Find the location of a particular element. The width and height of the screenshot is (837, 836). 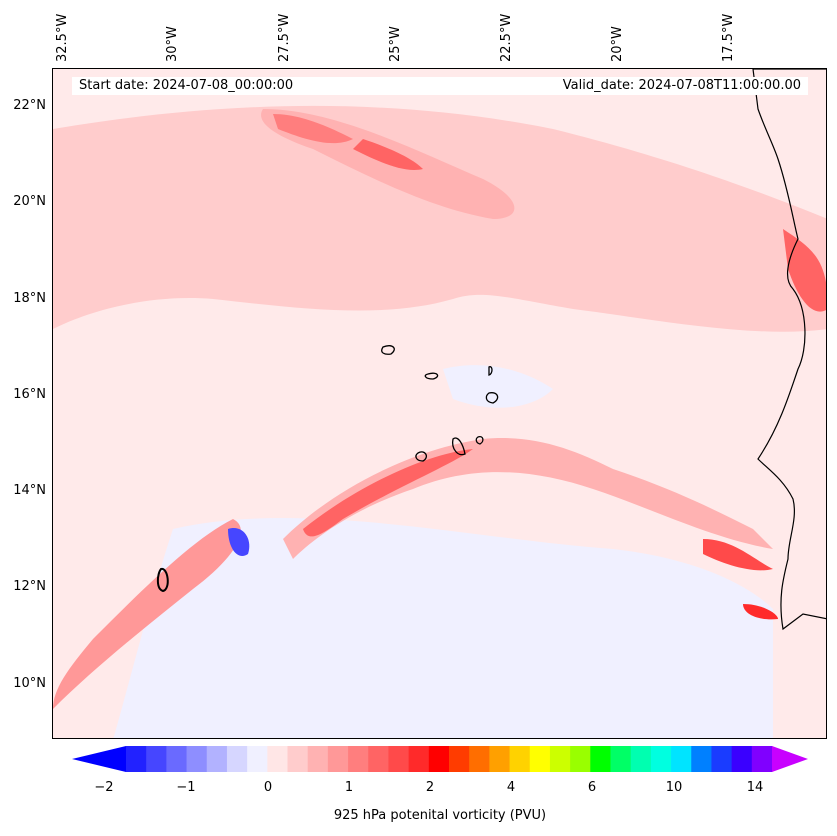

low-pv-region-central is located at coordinates (498, 386).